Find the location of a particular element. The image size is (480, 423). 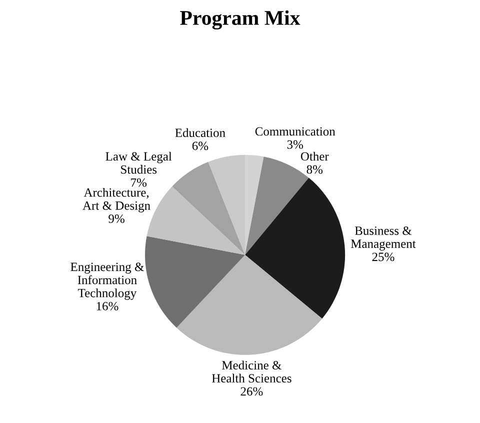

data-label: 7% is located at coordinates (139, 182).